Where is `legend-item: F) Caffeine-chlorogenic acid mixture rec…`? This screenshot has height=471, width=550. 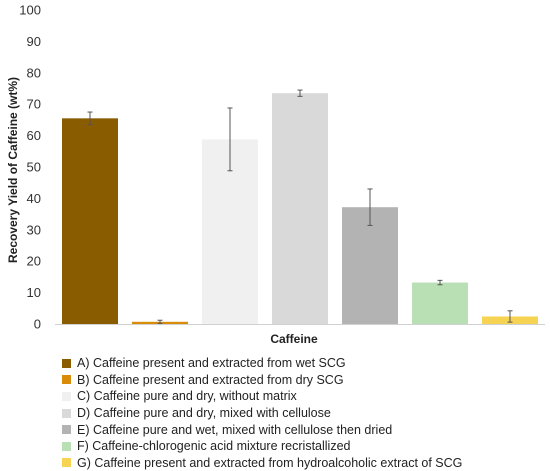 legend-item: F) Caffeine-chlorogenic acid mixture rec… is located at coordinates (262, 446).